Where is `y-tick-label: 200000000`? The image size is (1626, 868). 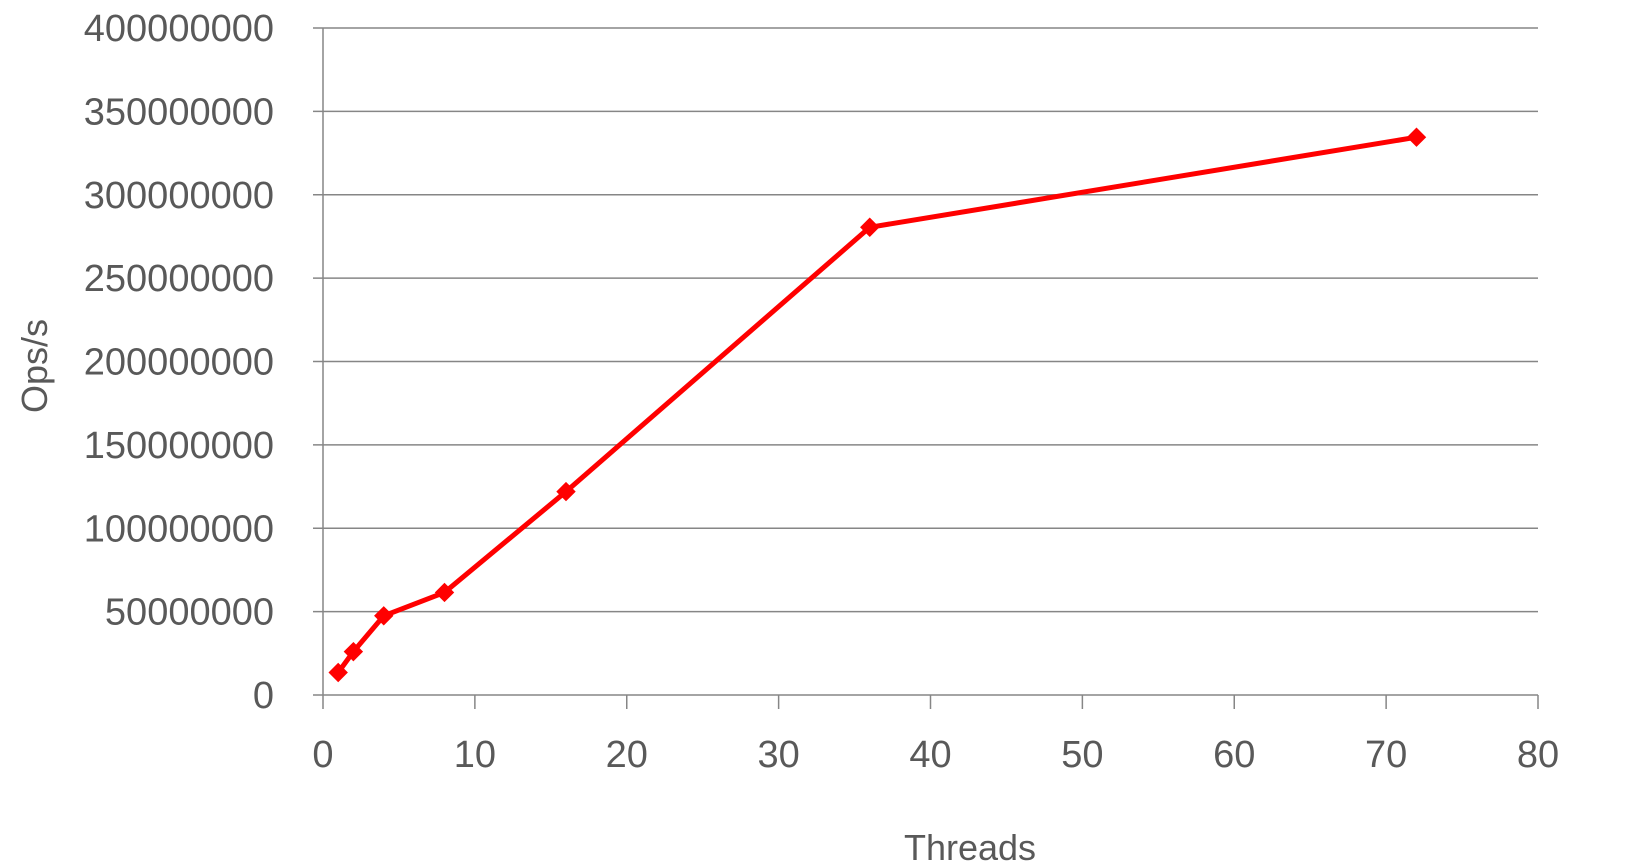 y-tick-label: 200000000 is located at coordinates (179, 363).